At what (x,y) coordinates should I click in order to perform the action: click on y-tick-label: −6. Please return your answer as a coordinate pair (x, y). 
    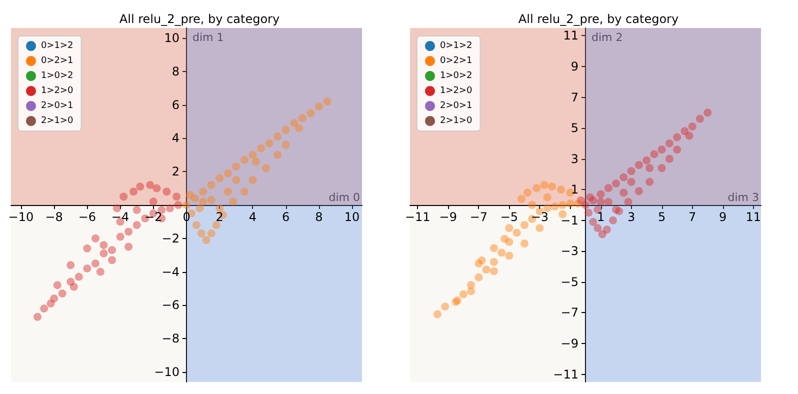
    Looking at the image, I should click on (171, 305).